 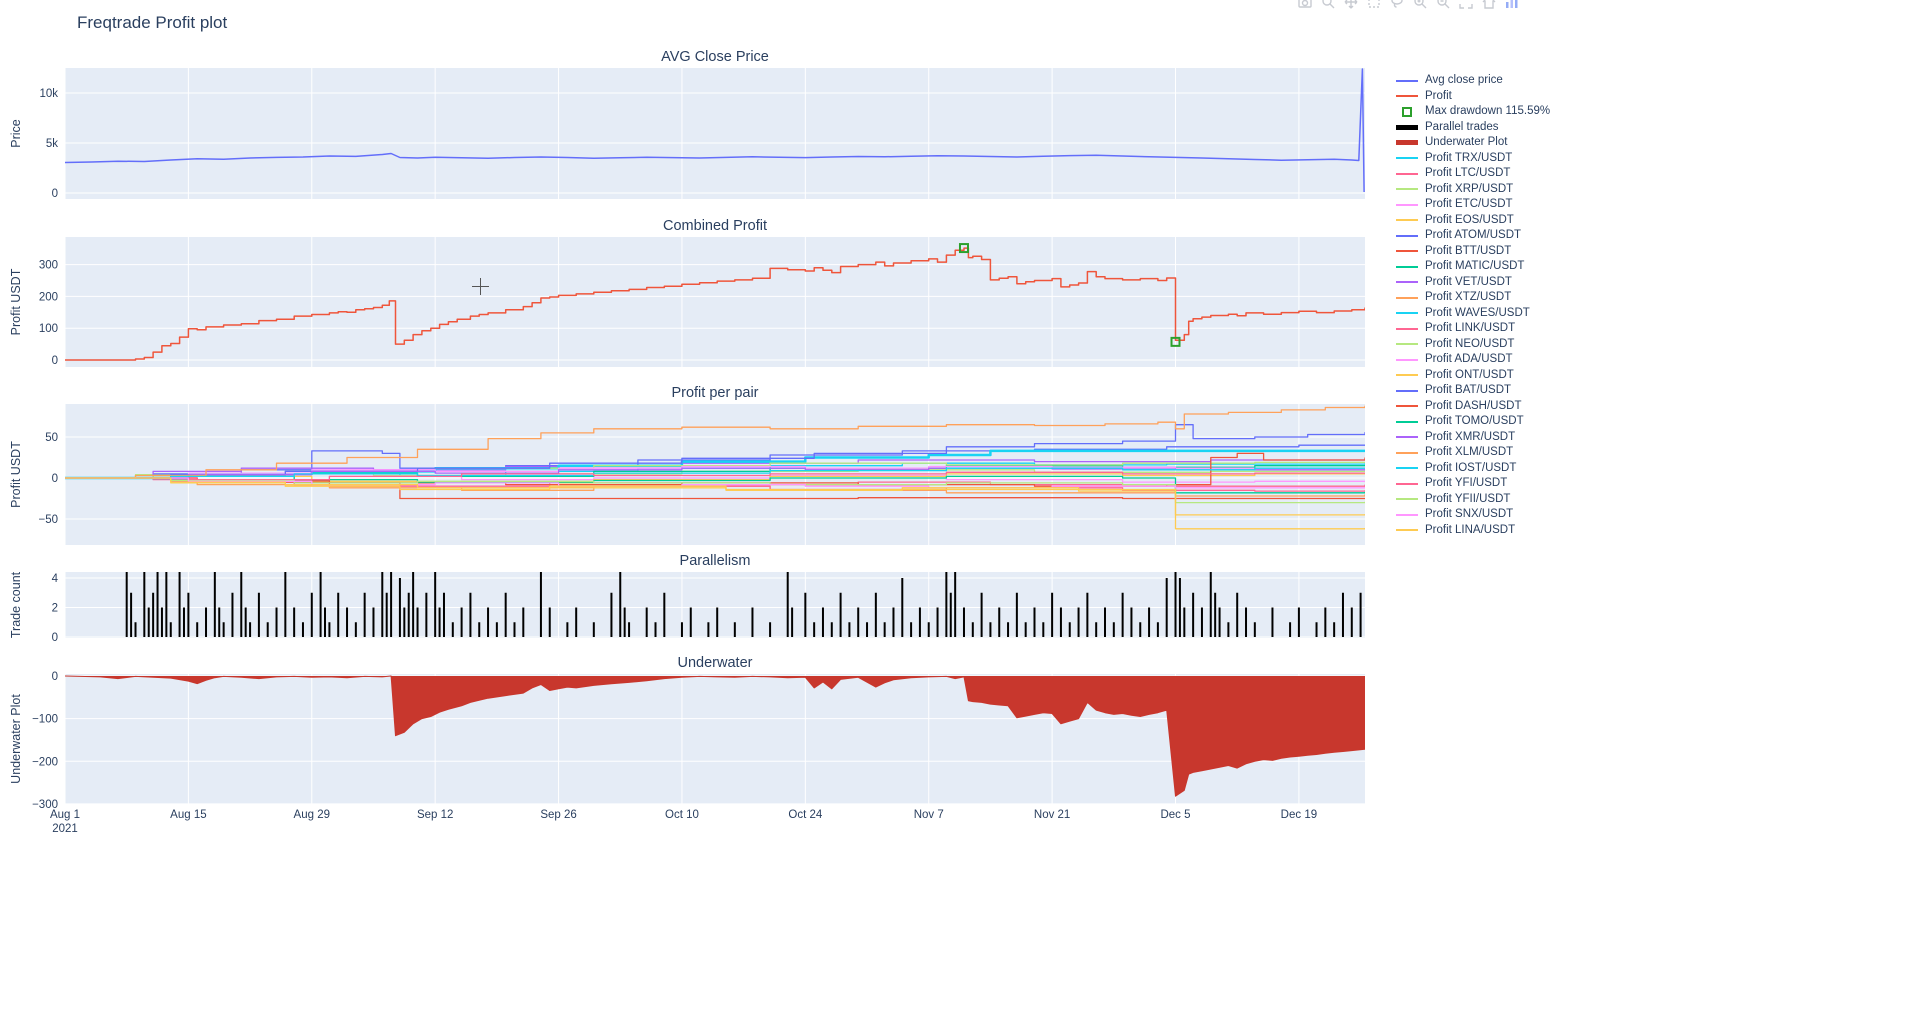 What do you see at coordinates (1473, 515) in the screenshot?
I see `legend-item-profit-snx-usdt: Profit SNX/USDT` at bounding box center [1473, 515].